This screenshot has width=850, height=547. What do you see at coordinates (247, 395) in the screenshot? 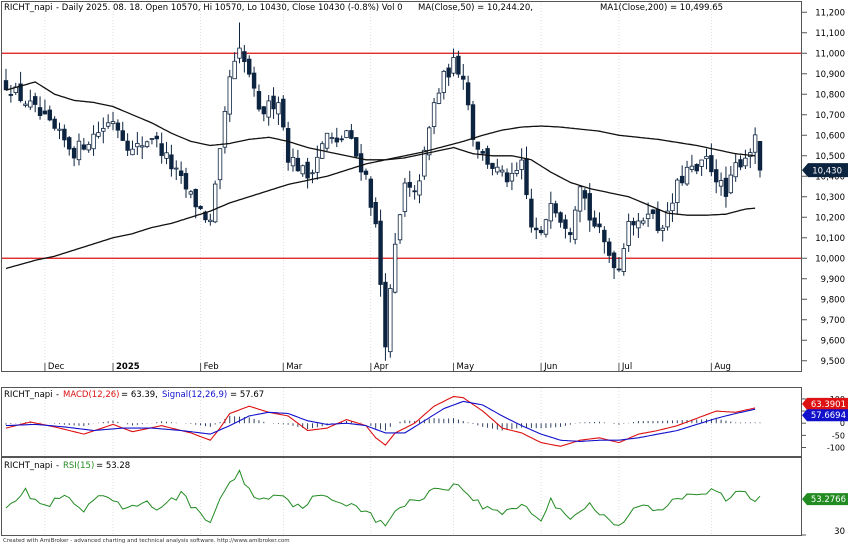
I see `macd-title-signal-value: = 57.67` at bounding box center [247, 395].